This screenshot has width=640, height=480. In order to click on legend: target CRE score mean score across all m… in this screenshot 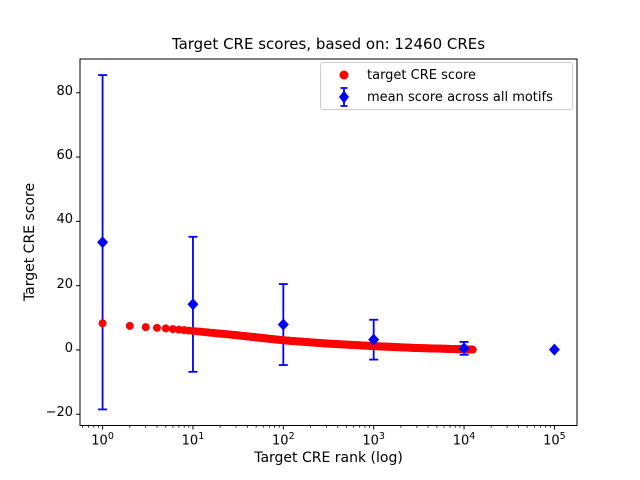, I will do `click(446, 86)`.